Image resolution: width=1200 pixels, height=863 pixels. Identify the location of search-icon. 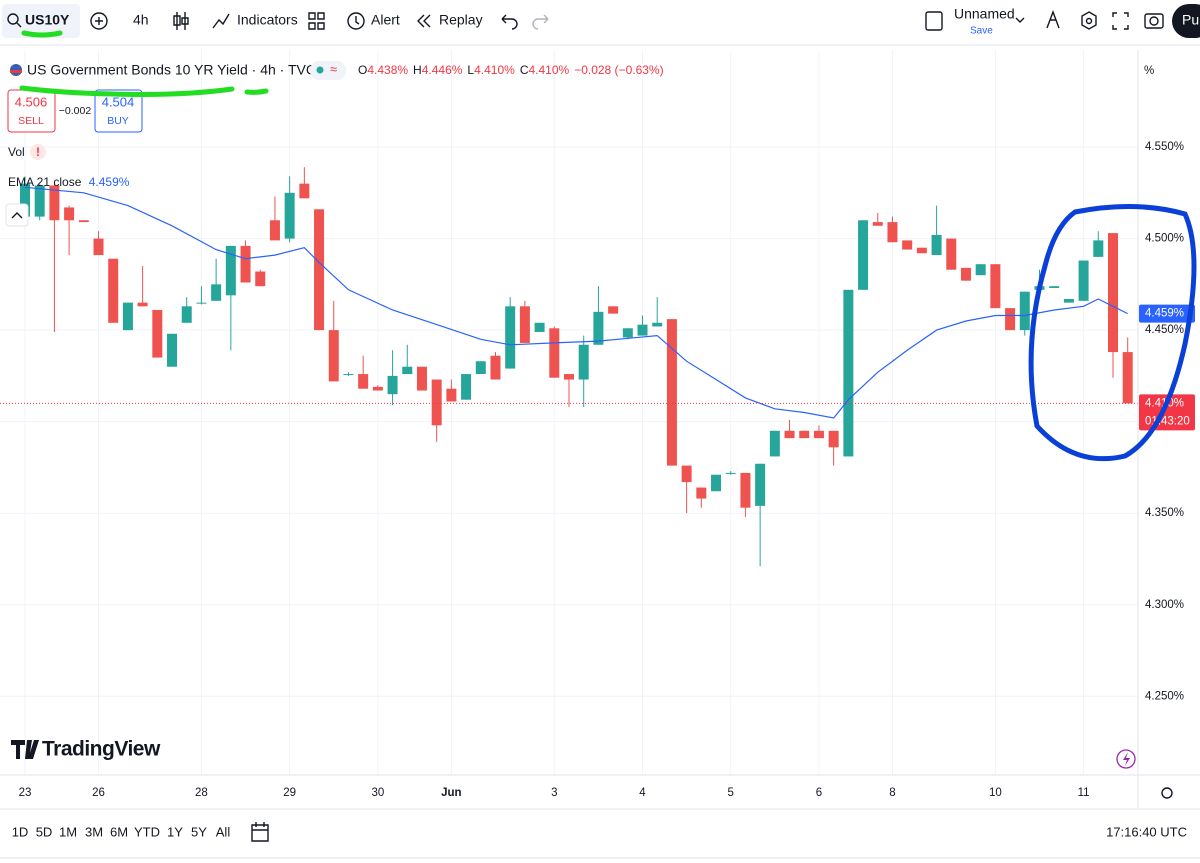
(13, 19).